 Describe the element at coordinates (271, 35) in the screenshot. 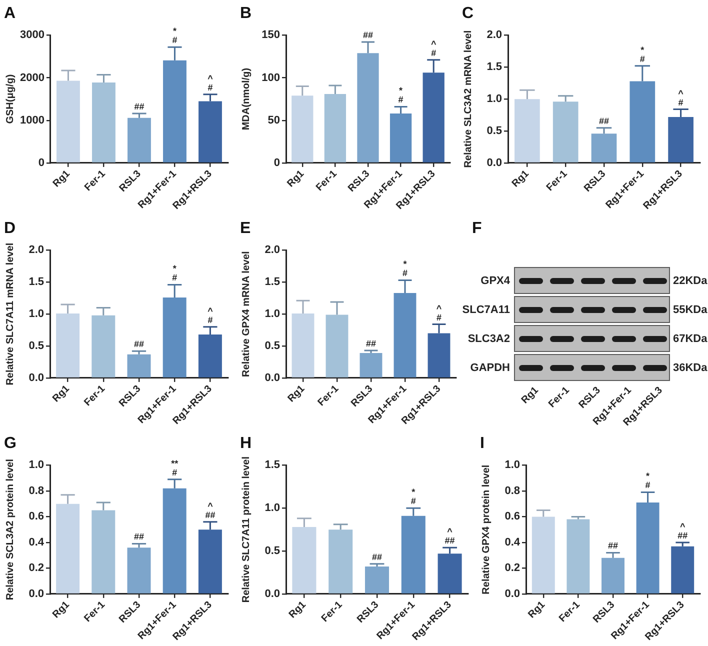

I see `y-tick-label: 150` at that location.